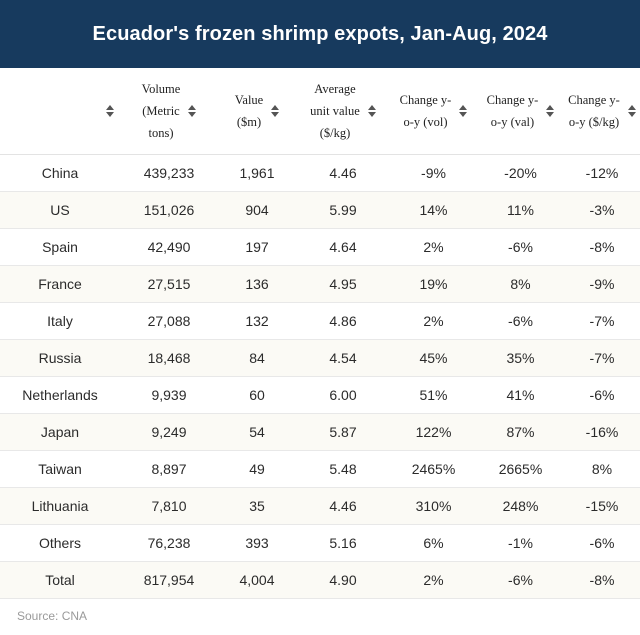 The image size is (640, 635). I want to click on column-header: Change y-o-y (val), so click(520, 111).